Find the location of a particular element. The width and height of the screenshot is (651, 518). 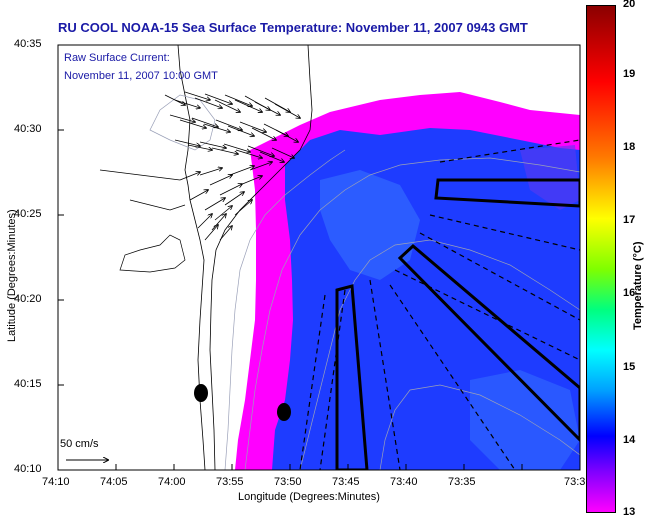

x-tick: 73:55 is located at coordinates (230, 482).